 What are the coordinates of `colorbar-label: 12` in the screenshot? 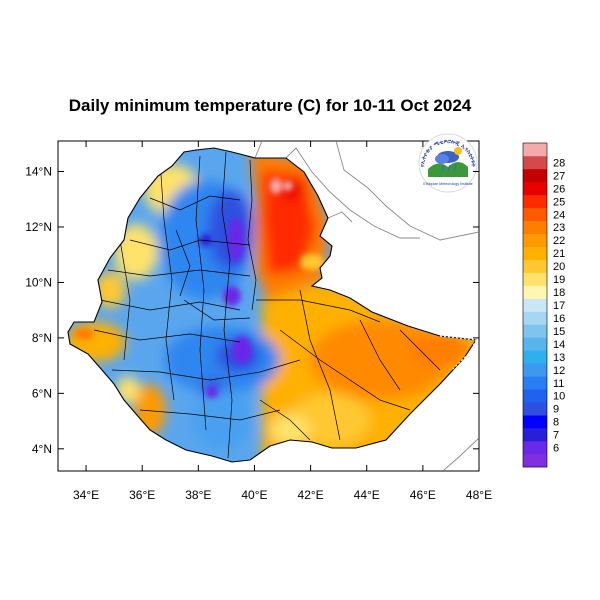 It's located at (559, 371).